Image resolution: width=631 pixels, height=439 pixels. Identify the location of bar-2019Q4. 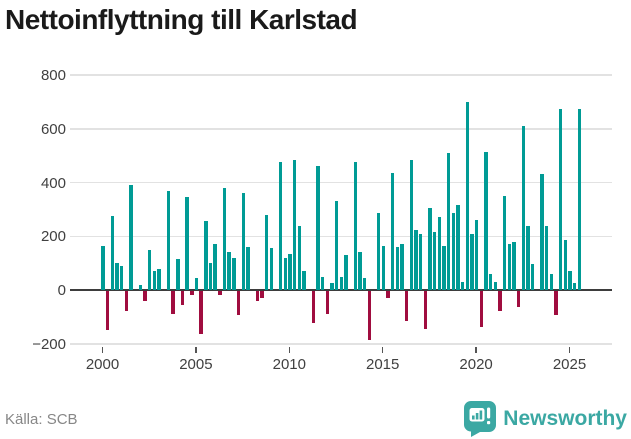
(472, 261).